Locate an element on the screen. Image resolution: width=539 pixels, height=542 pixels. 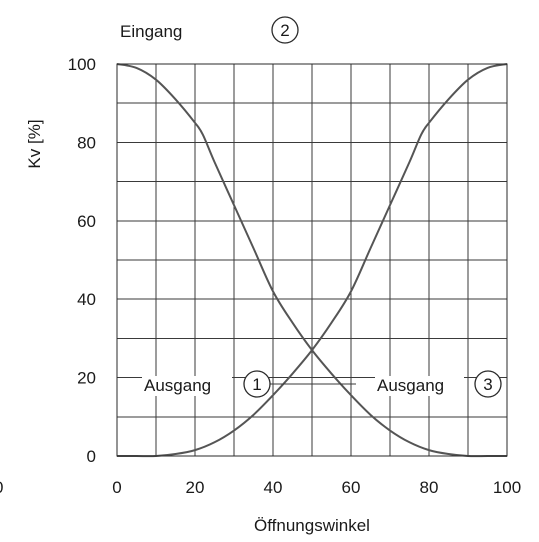
x-tick-label: 20 is located at coordinates (195, 487).